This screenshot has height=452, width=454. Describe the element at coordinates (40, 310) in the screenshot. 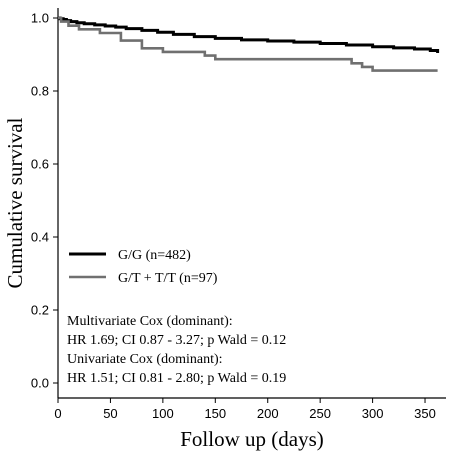

I see `y-tick-label: 0.2` at that location.